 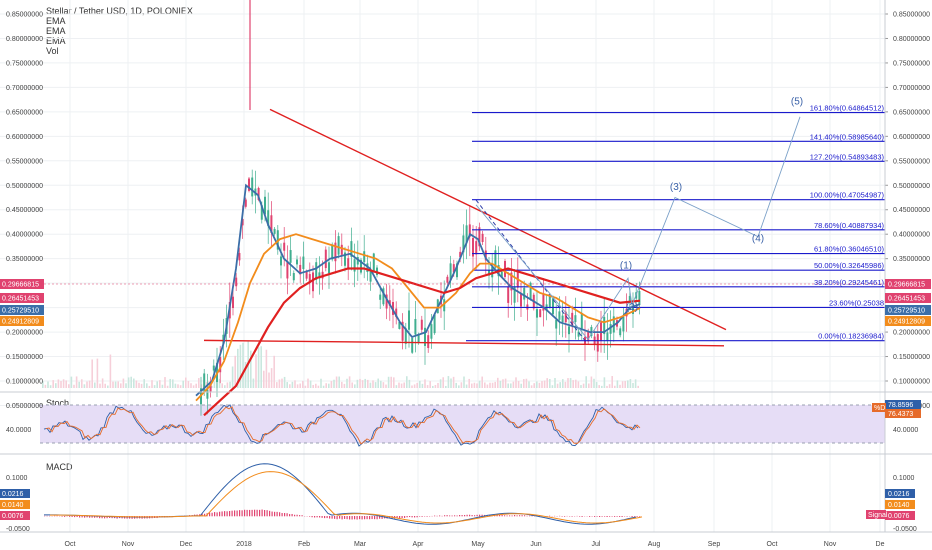 What do you see at coordinates (56, 31) in the screenshot?
I see `legend-ema-2: EMA` at bounding box center [56, 31].